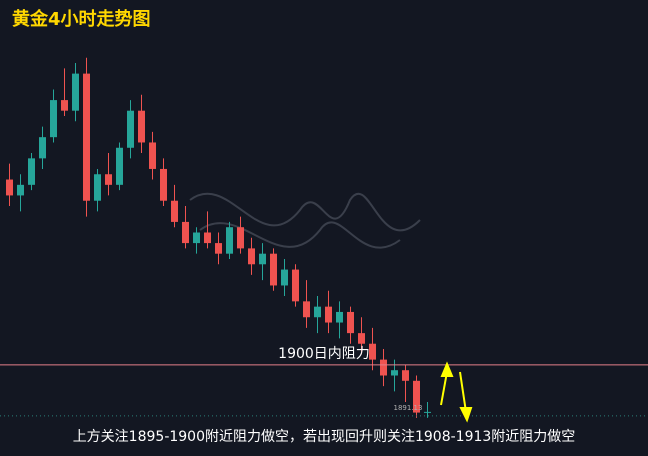  Describe the element at coordinates (408, 408) in the screenshot. I see `last-price-label: 1891.13` at that location.